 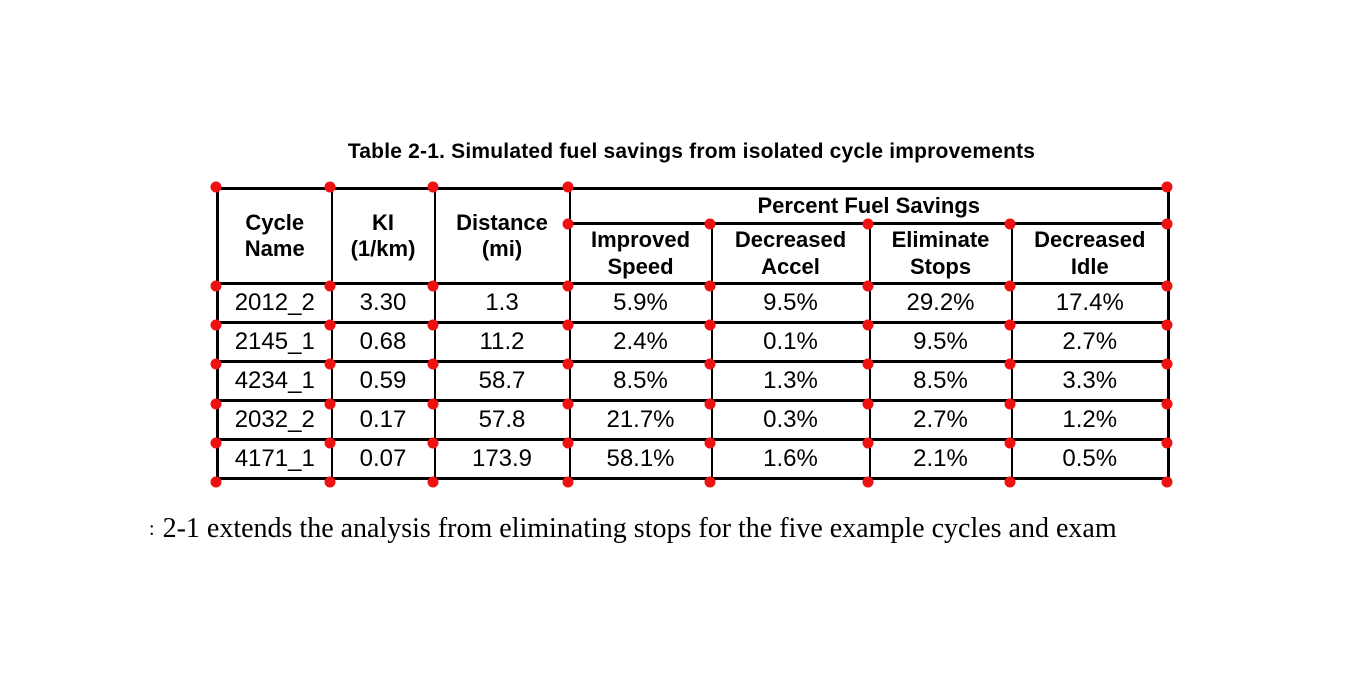 What do you see at coordinates (502, 342) in the screenshot?
I see `table-cell: 11.2` at bounding box center [502, 342].